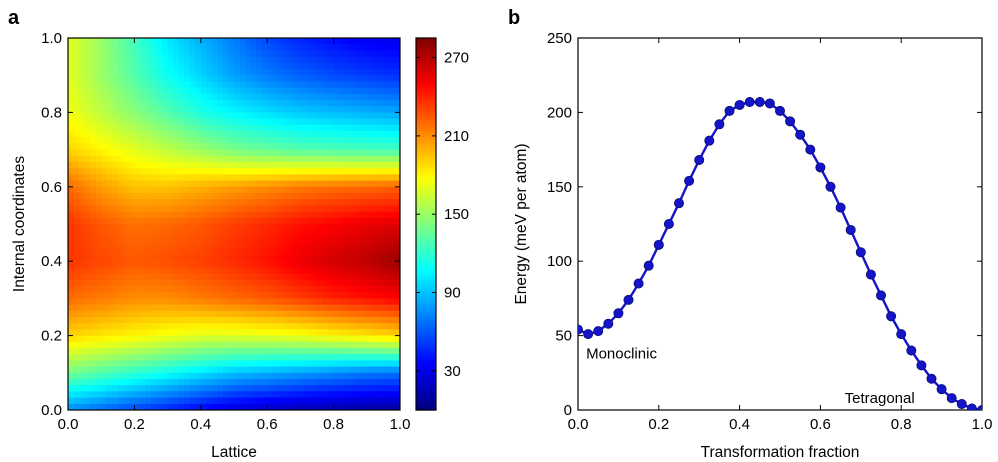  I want to click on heatmap-y-tick-label: 1.0, so click(51, 38).